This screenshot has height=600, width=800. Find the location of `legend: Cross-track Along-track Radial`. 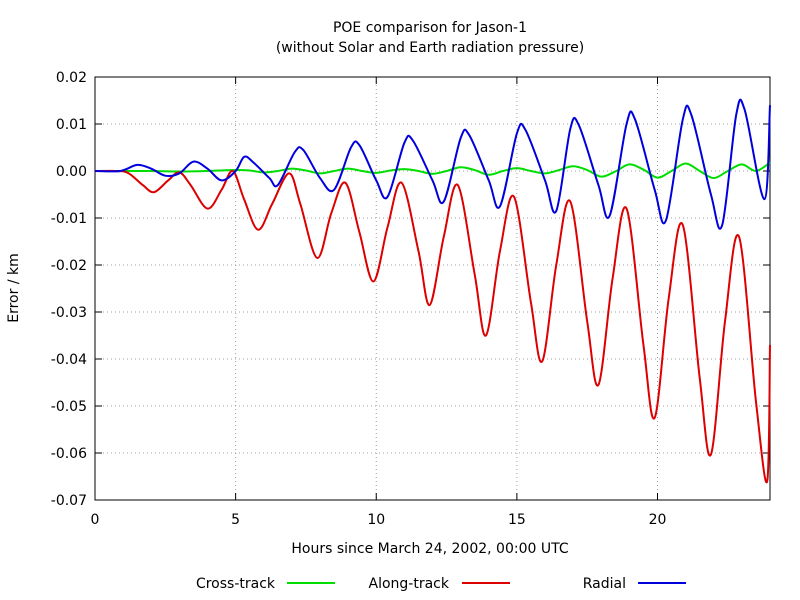

legend: Cross-track Along-track Radial is located at coordinates (441, 584).